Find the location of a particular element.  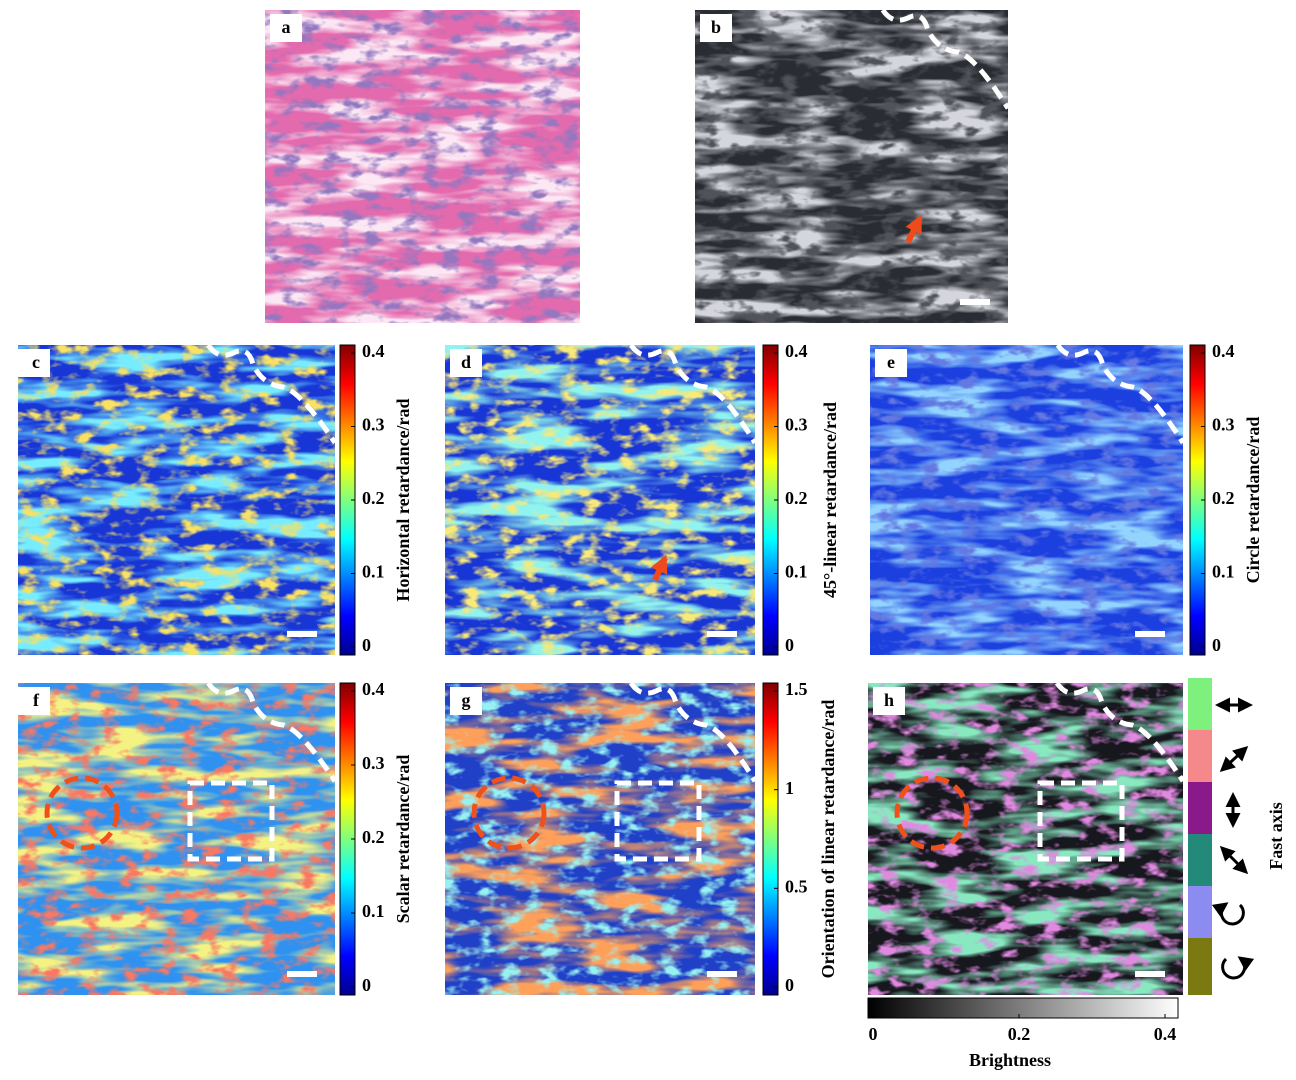

colorbar is located at coordinates (770, 839).